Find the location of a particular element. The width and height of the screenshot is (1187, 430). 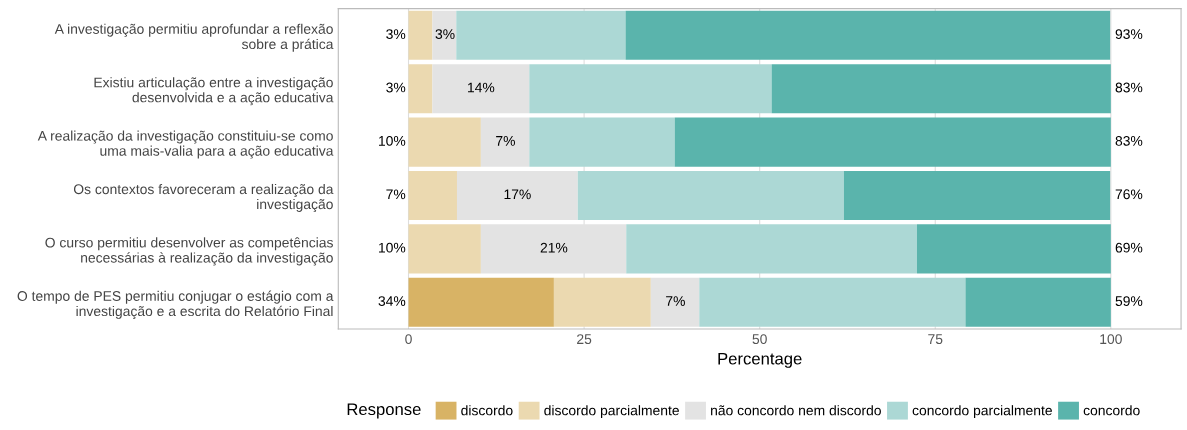

legend-label: concordo is located at coordinates (1111, 410).